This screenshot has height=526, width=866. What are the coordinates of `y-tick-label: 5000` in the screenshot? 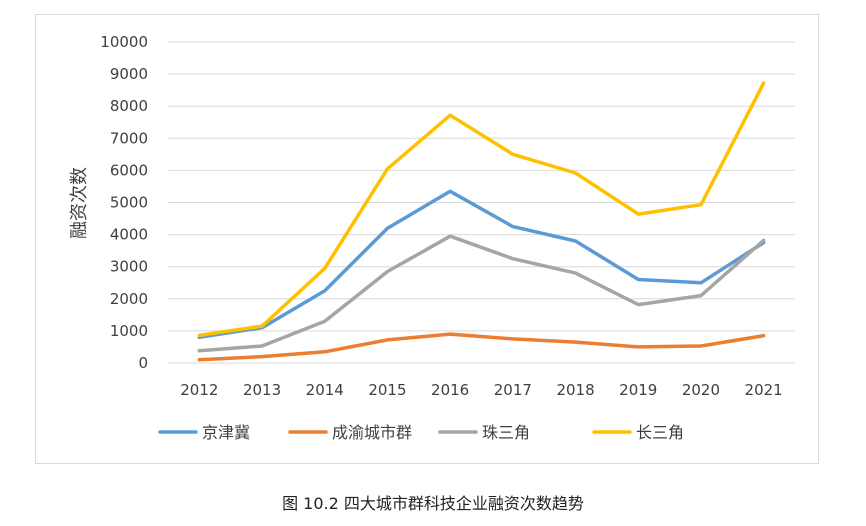 It's located at (129, 203).